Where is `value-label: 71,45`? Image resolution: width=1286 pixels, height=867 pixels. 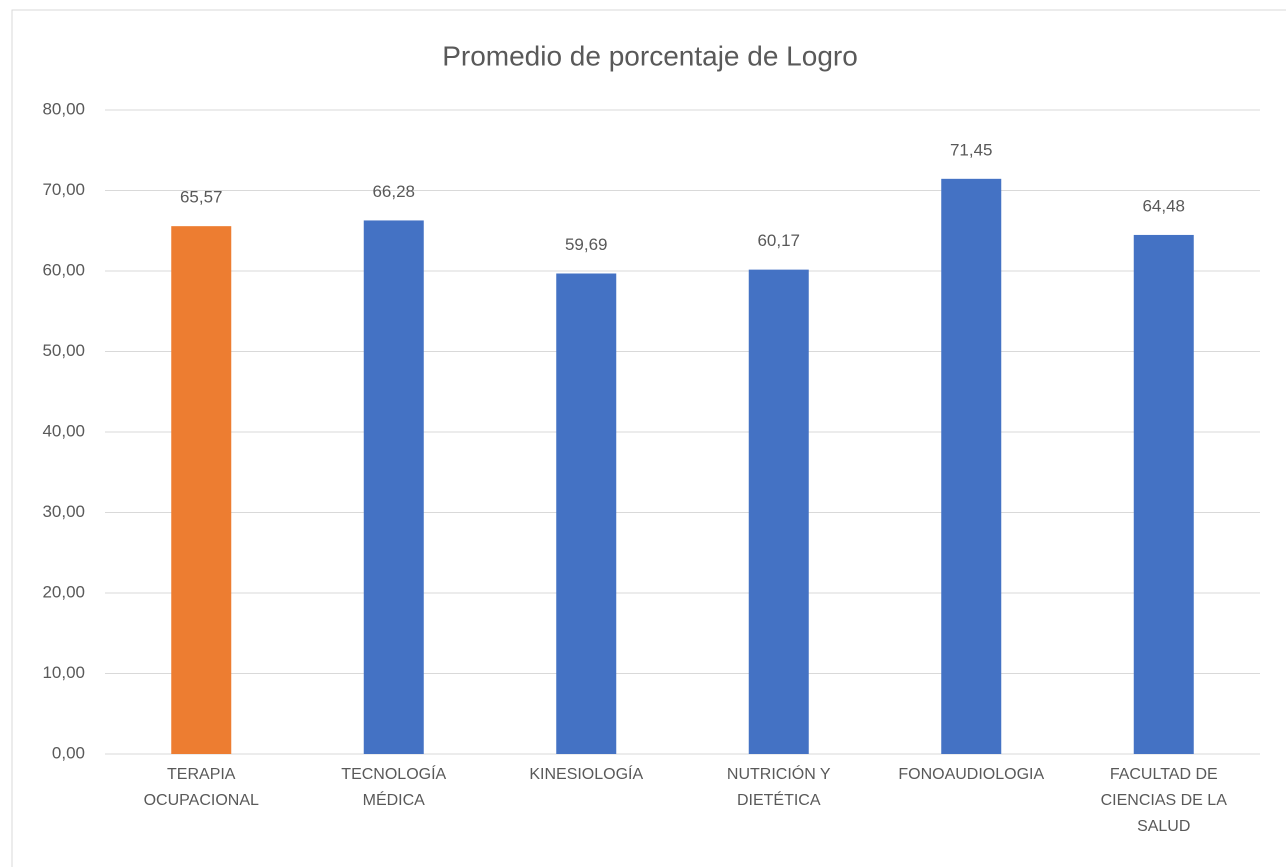 value-label: 71,45 is located at coordinates (971, 149).